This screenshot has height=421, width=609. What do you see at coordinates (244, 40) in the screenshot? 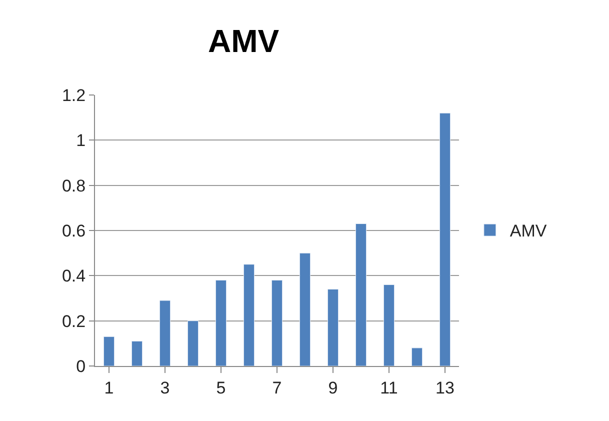
I see `chart-title: AMV` at bounding box center [244, 40].